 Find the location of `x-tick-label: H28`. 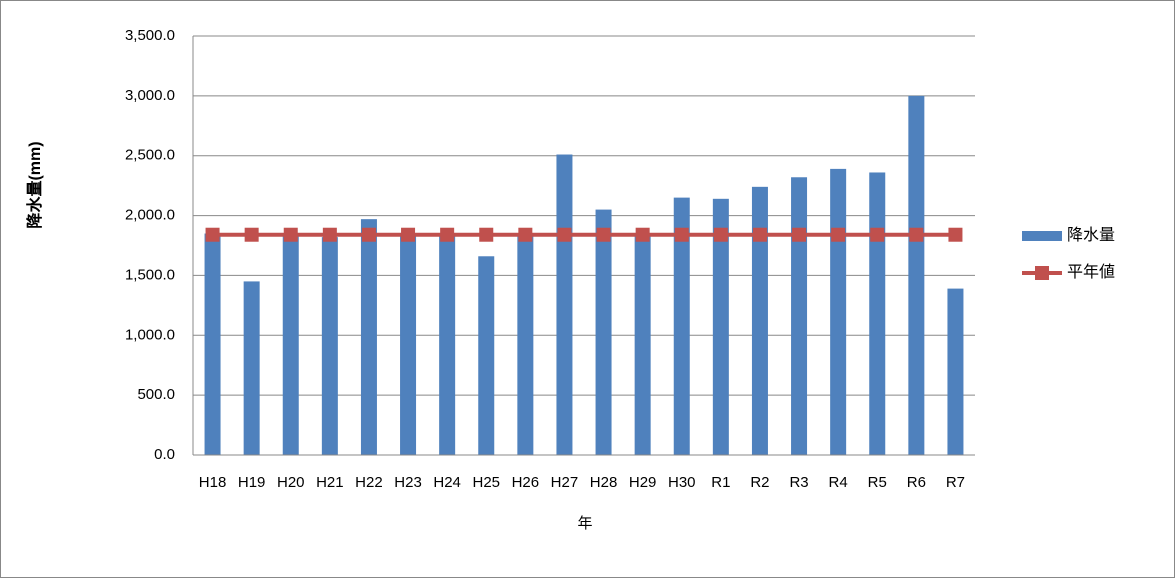

x-tick-label: H28 is located at coordinates (604, 482).